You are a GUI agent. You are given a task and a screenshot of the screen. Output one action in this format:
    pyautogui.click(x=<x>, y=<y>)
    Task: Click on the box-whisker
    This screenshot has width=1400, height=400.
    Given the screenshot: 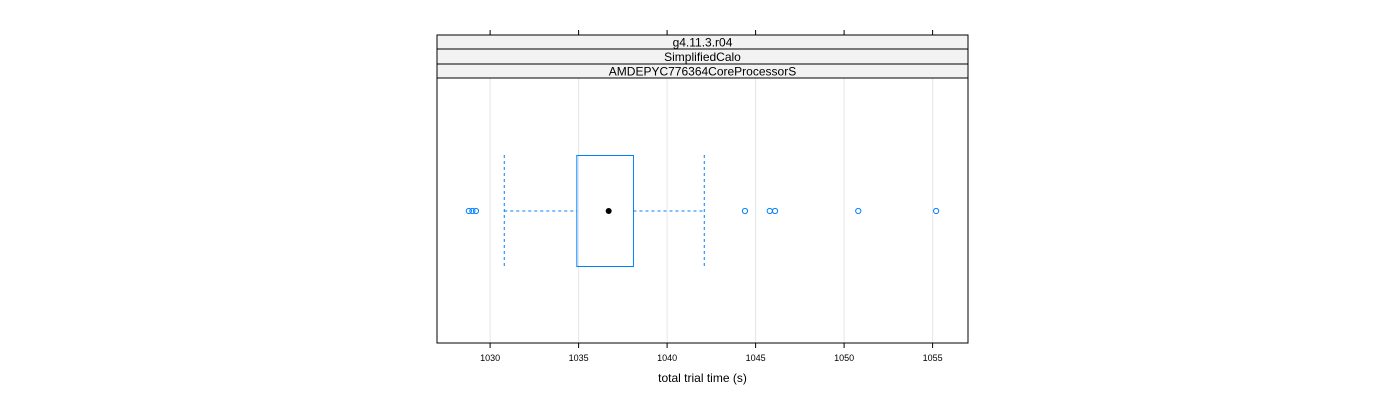 What is the action you would take?
    pyautogui.click(x=604, y=211)
    